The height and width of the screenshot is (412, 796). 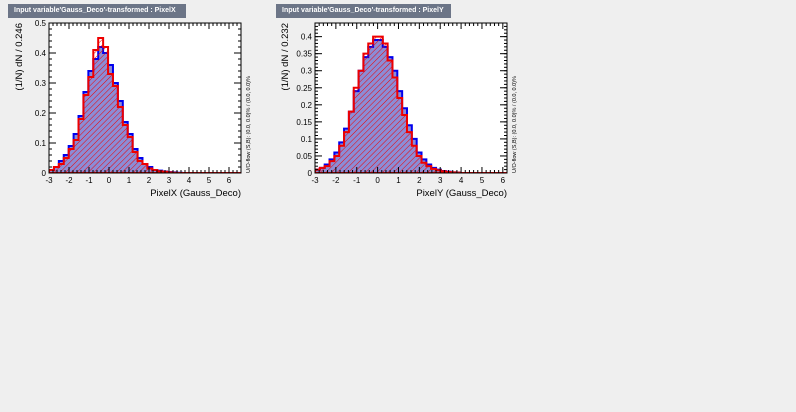 What do you see at coordinates (195, 193) in the screenshot?
I see `x-axis-label: PixelX (Gauss_Deco)` at bounding box center [195, 193].